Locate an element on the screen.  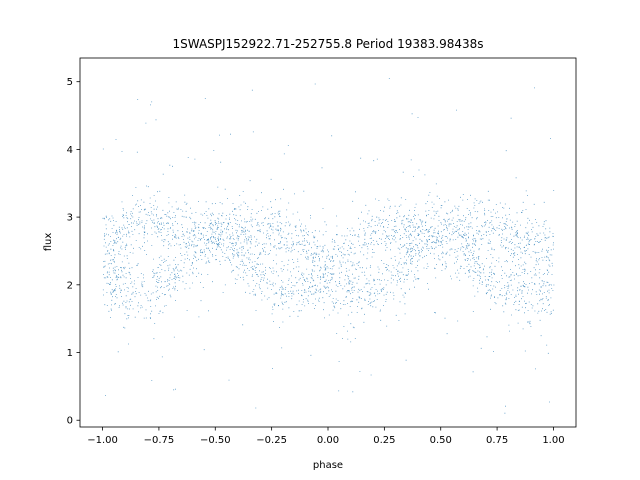
x-tick-label: −0.50 is located at coordinates (215, 440).